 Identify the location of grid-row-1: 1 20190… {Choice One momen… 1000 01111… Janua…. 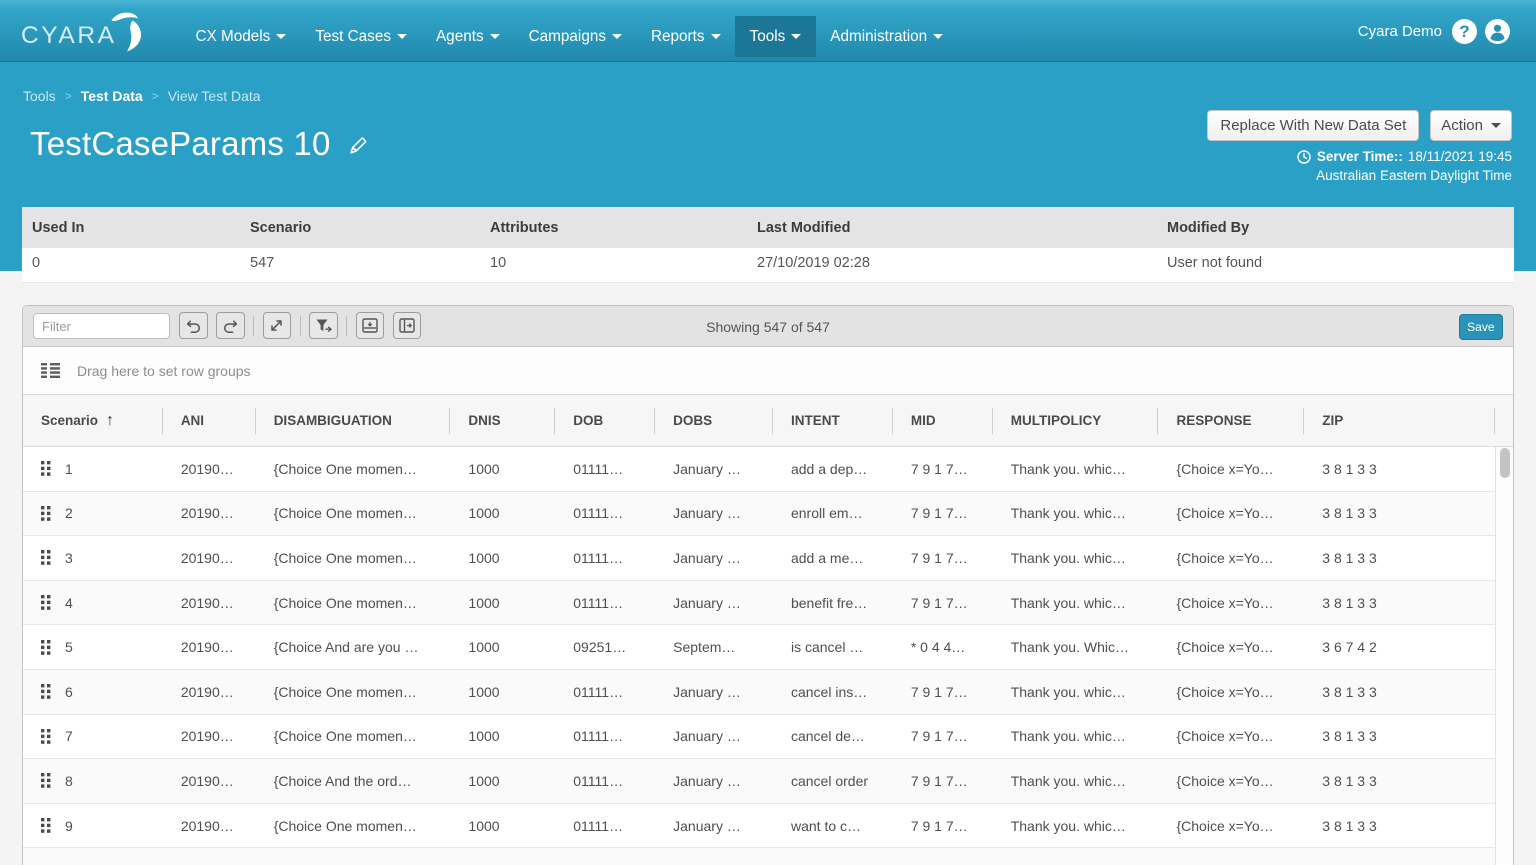
(759, 469).